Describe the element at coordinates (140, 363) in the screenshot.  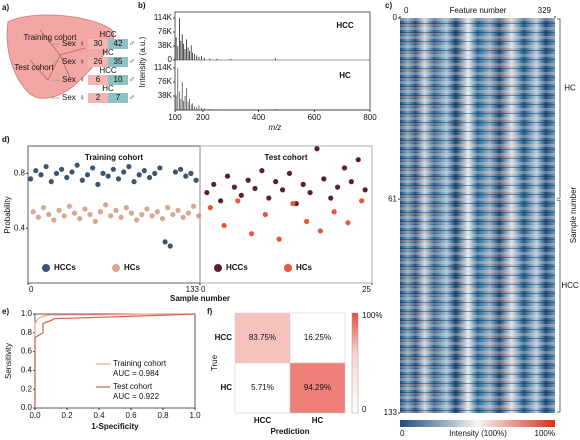
I see `legend-label: Training cohort` at that location.